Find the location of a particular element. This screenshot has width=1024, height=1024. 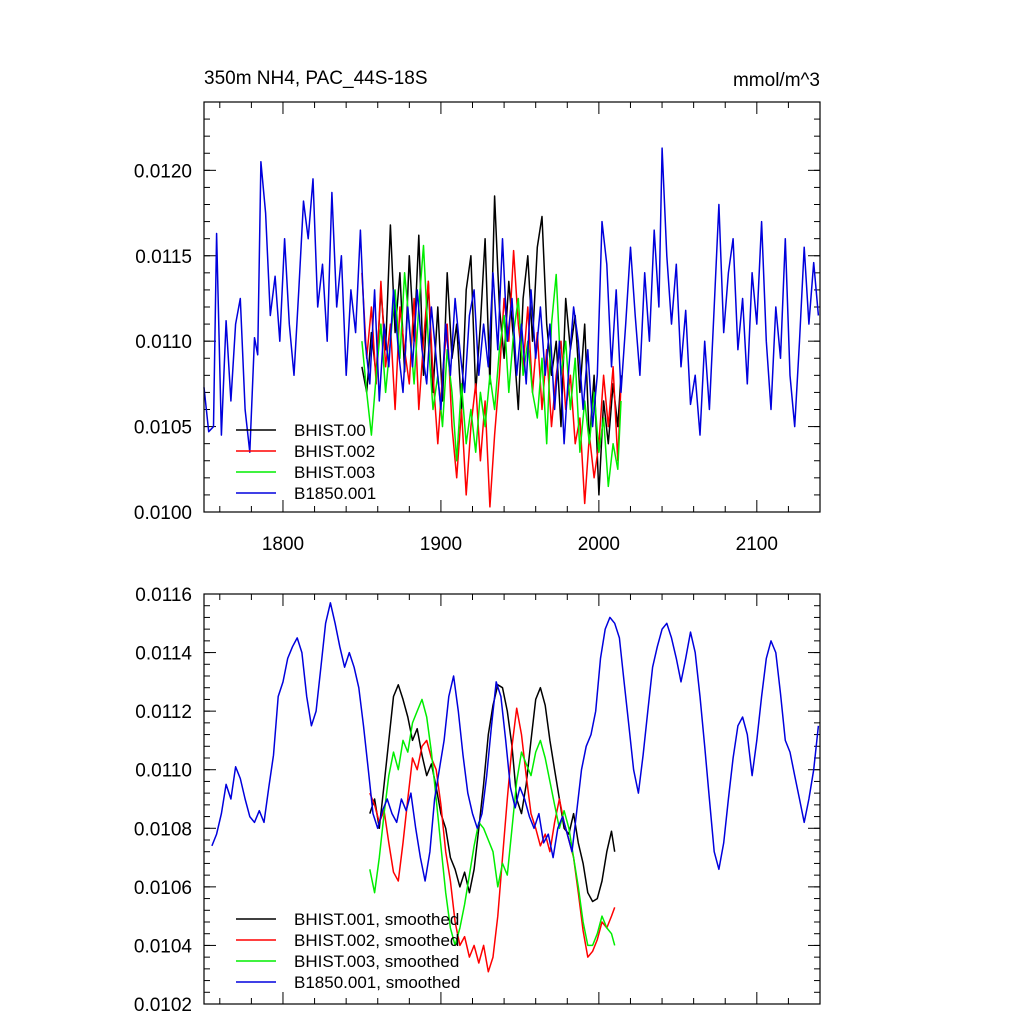

x-tick-label: 2000 is located at coordinates (599, 544).